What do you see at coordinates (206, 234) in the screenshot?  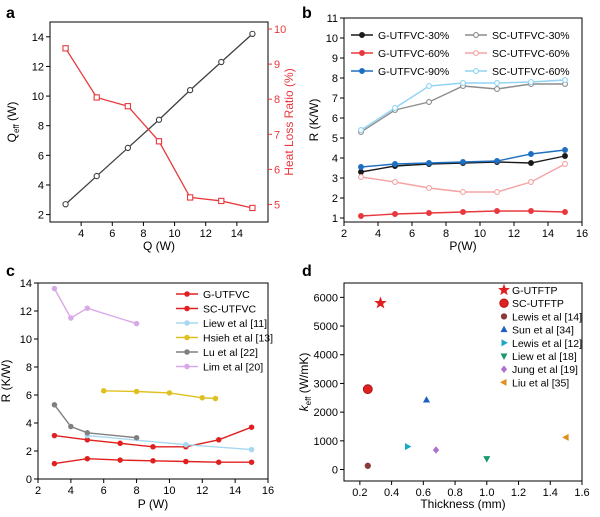 I see `chart-a-xtick-label: 12` at bounding box center [206, 234].